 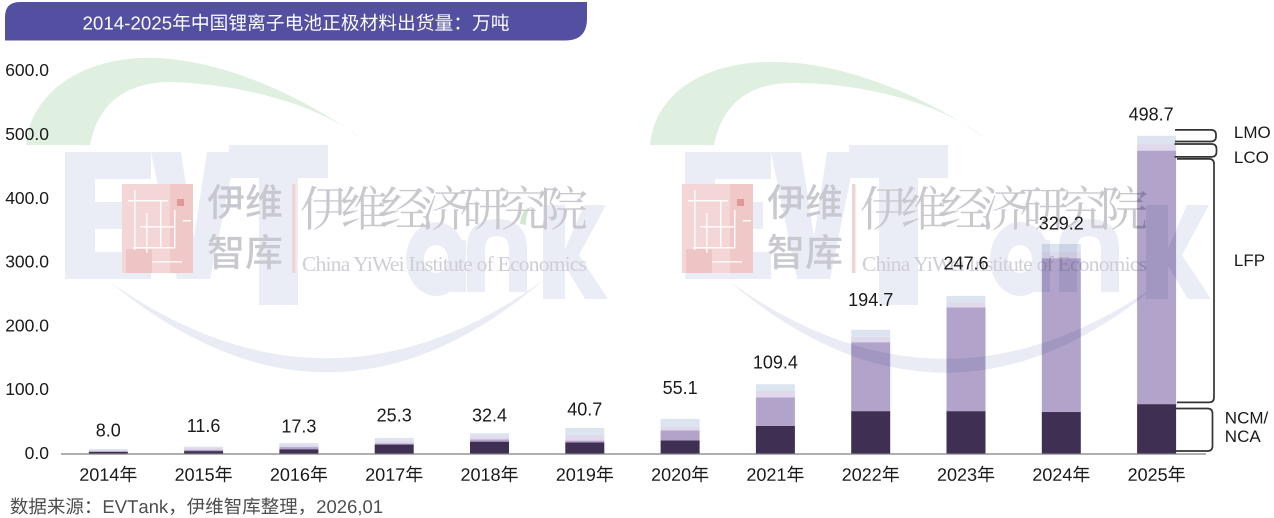 I want to click on svg-text: 500.0, so click(x=27, y=134).